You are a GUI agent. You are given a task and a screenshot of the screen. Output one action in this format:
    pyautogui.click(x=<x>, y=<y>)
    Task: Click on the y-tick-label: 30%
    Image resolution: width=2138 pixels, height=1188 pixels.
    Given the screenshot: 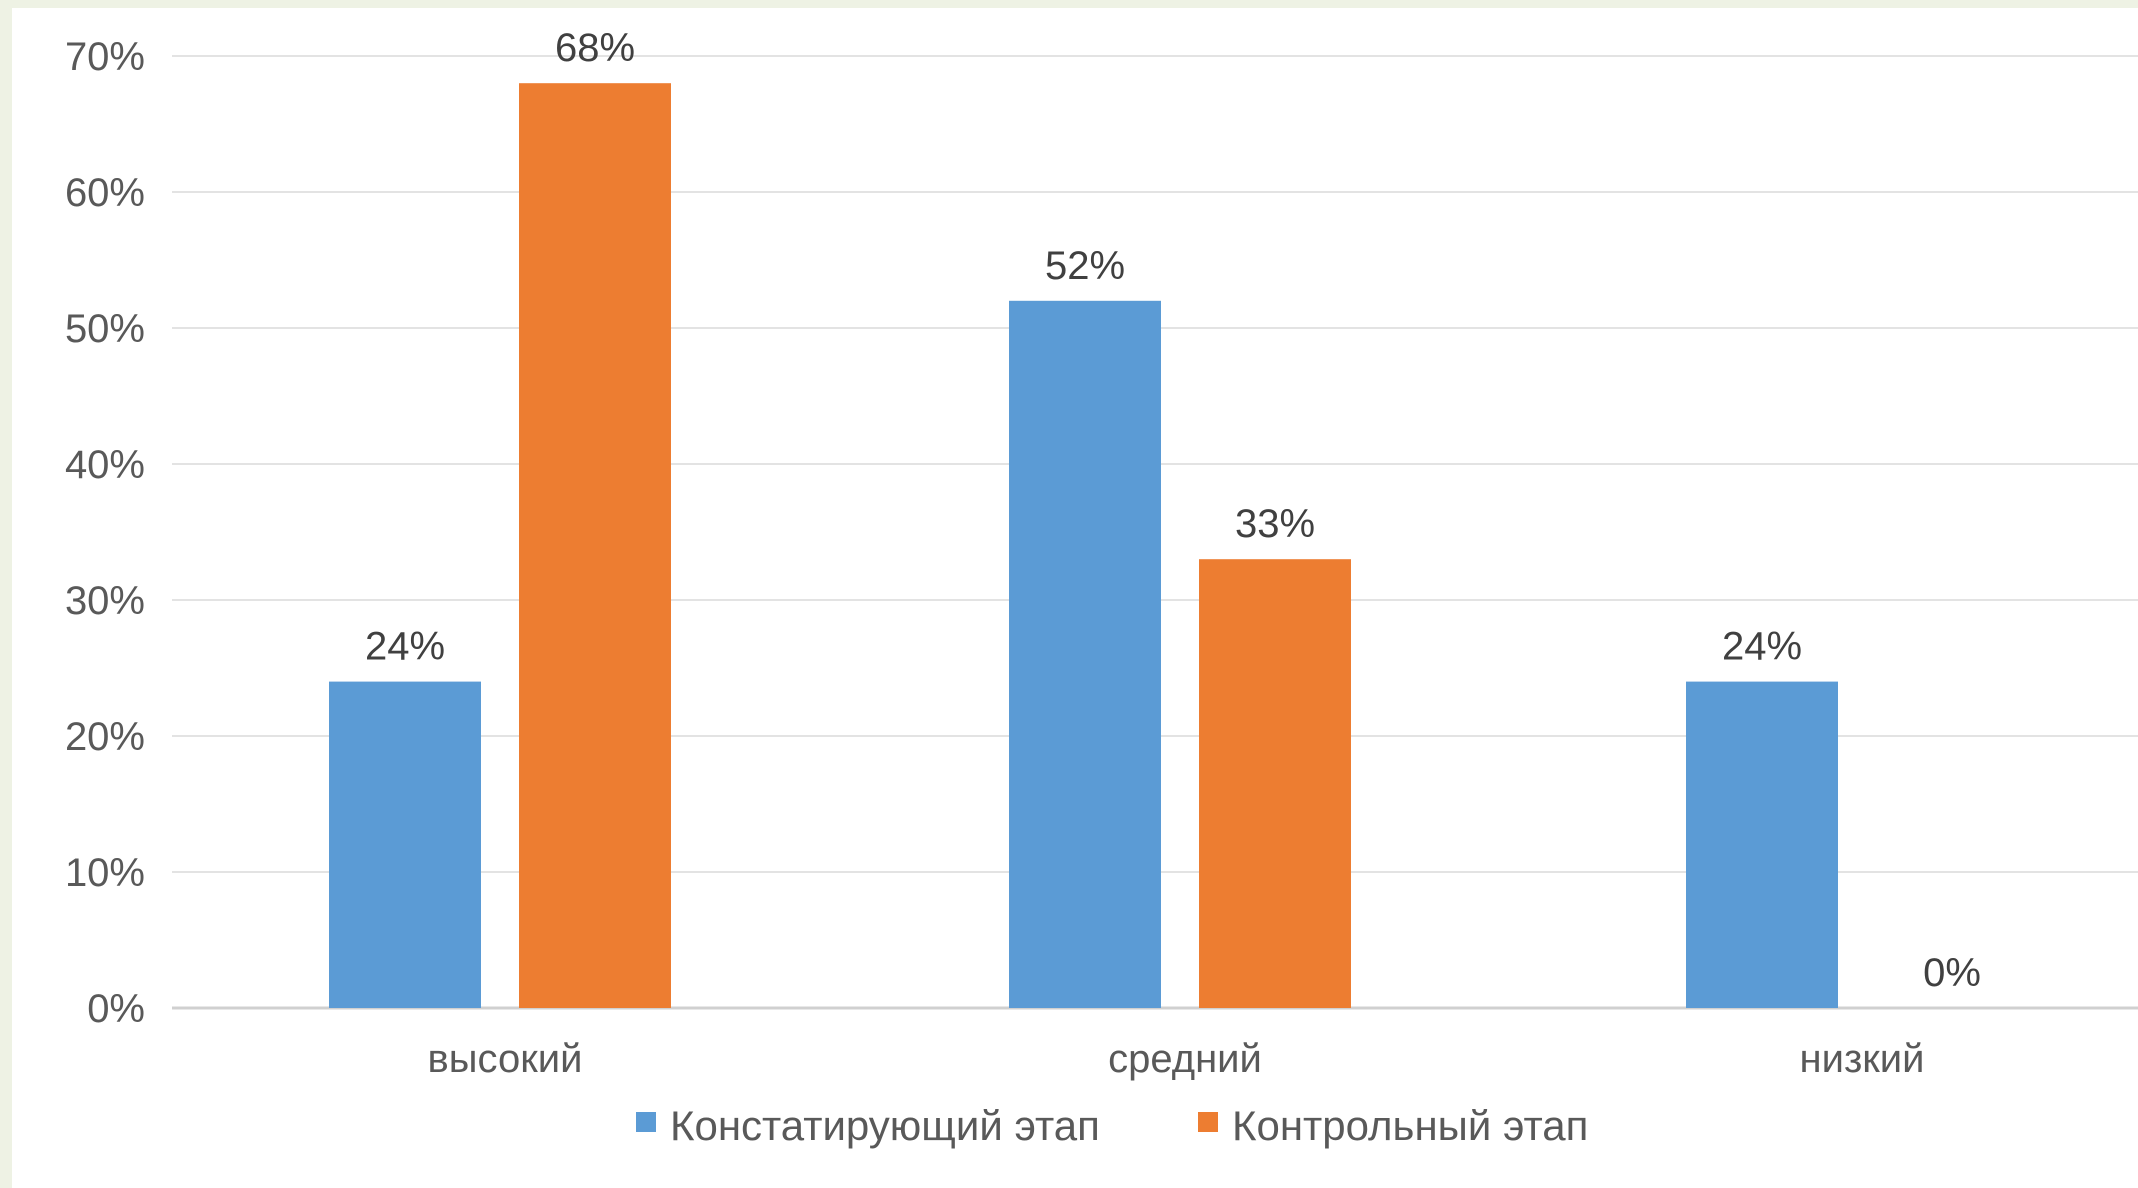 What is the action you would take?
    pyautogui.click(x=105, y=601)
    